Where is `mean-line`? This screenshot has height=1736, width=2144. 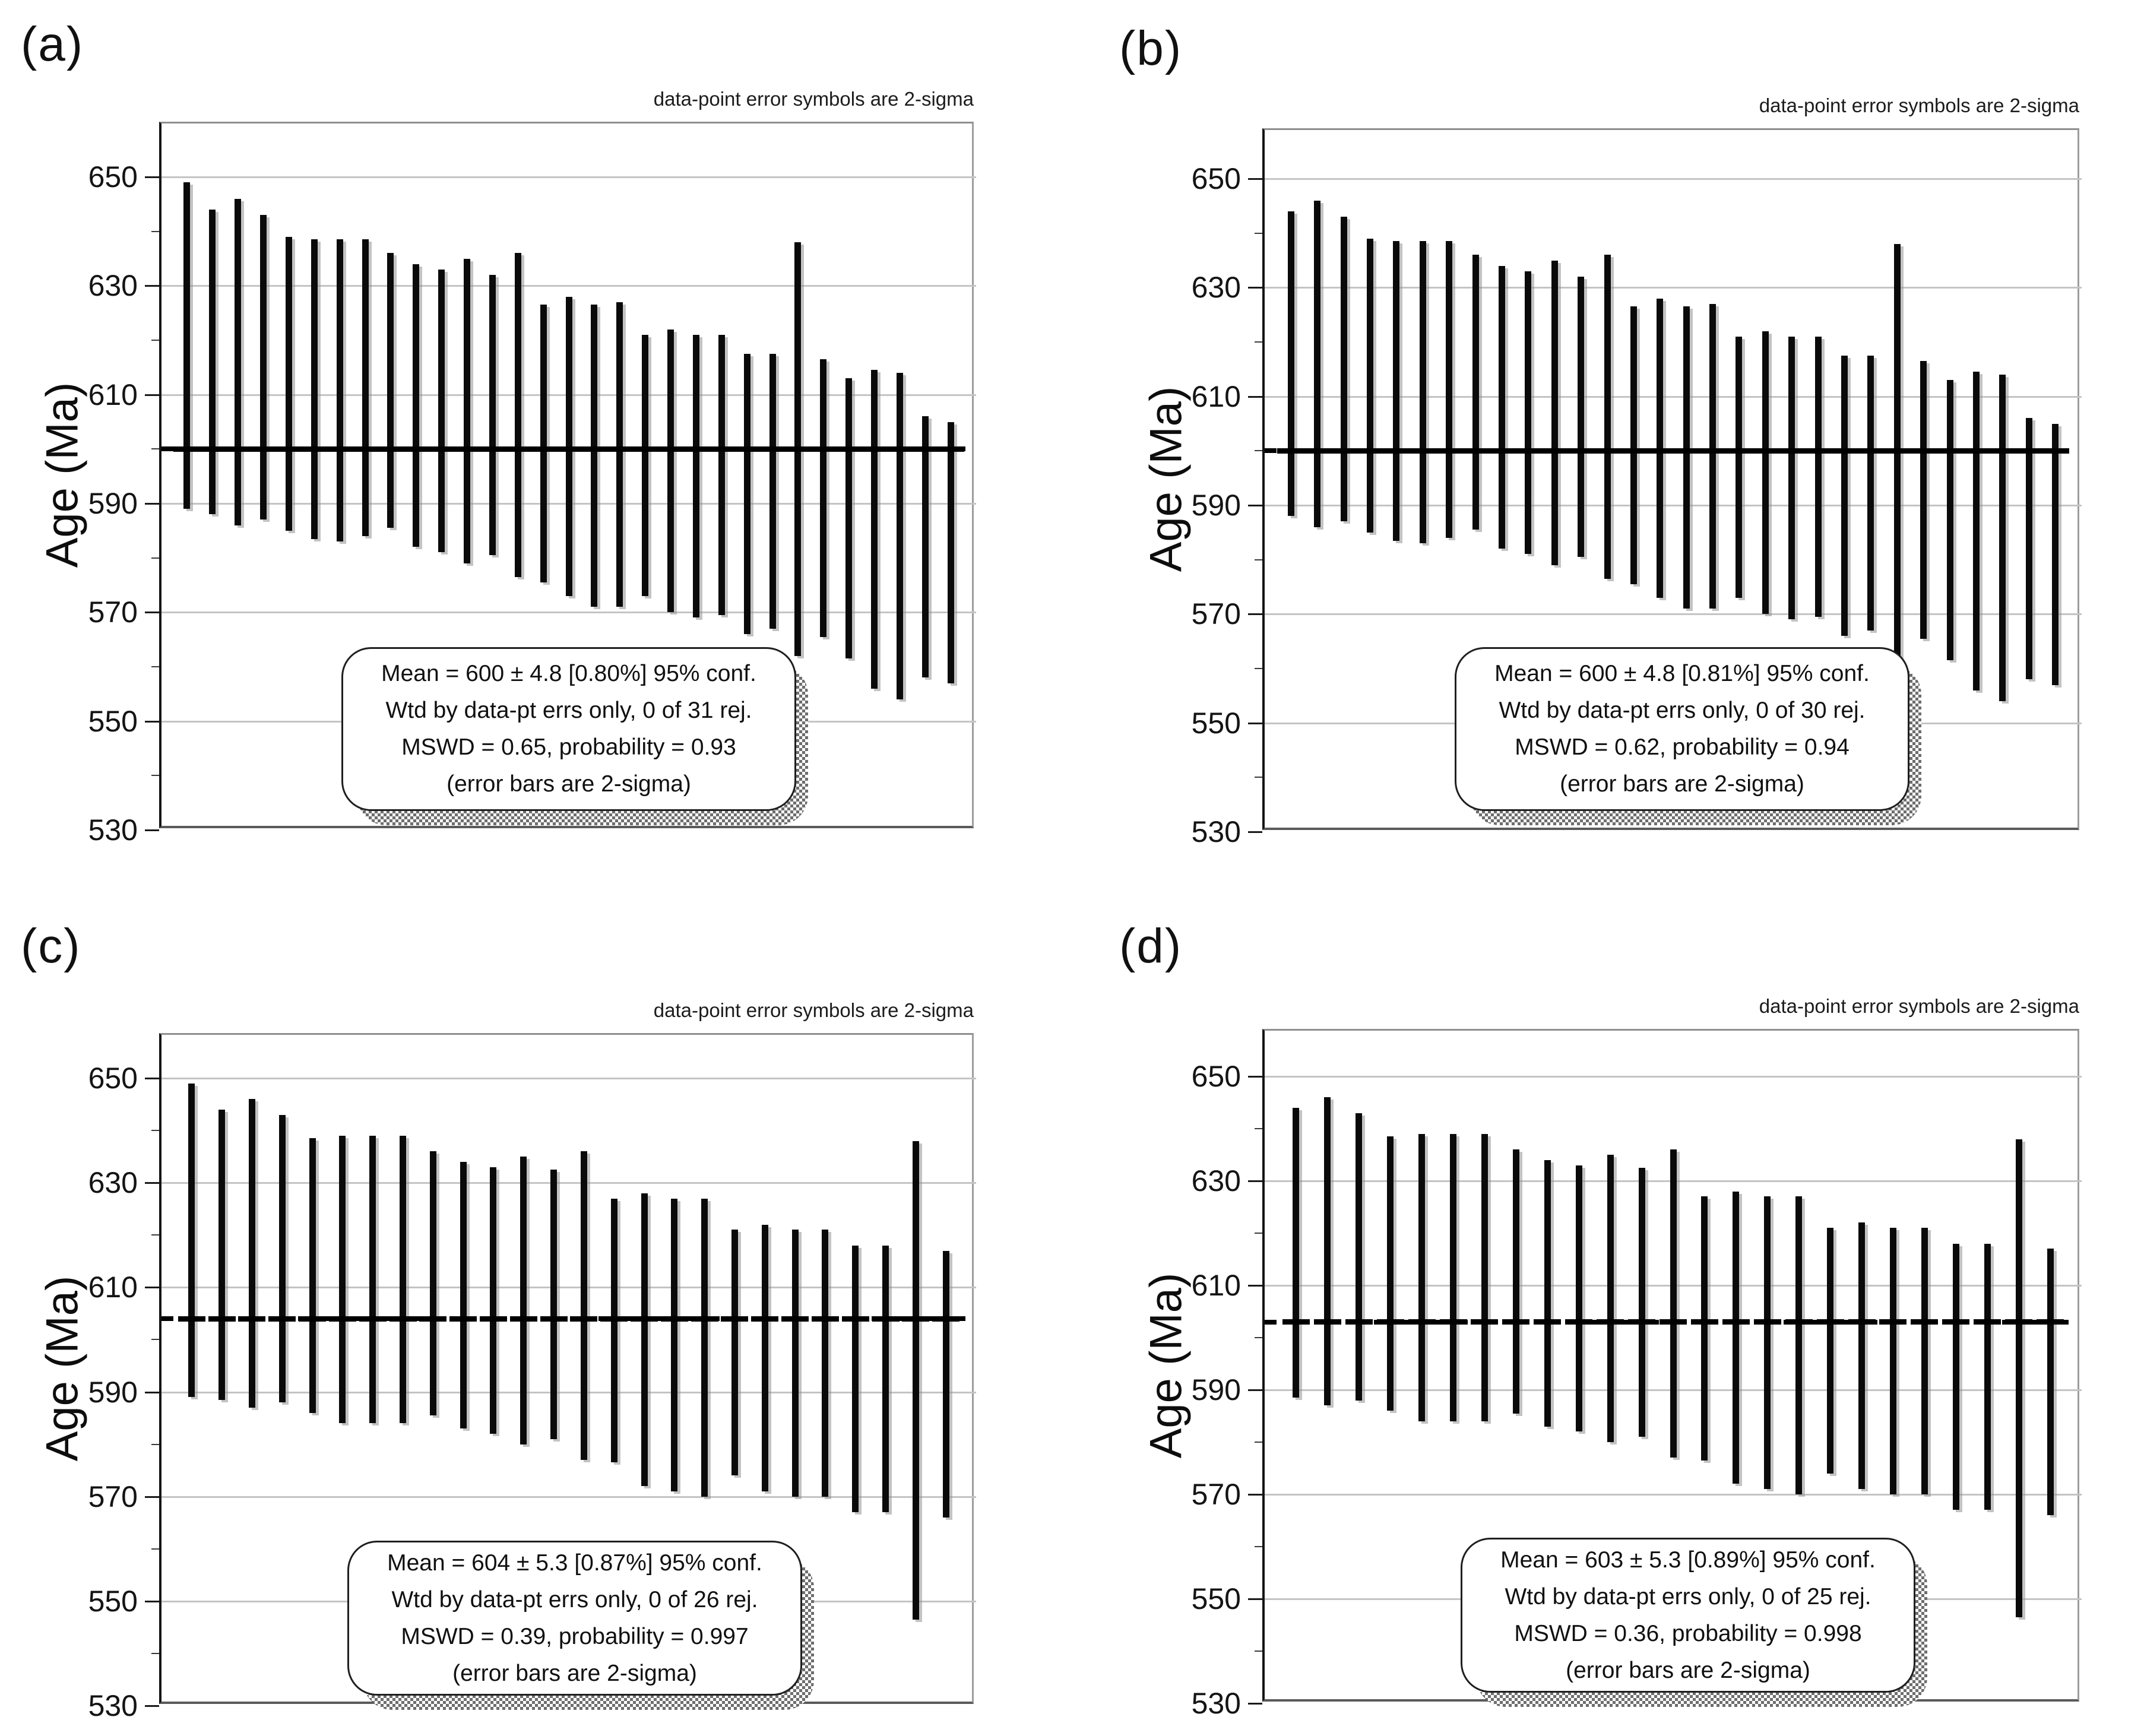
mean-line is located at coordinates (568, 1319).